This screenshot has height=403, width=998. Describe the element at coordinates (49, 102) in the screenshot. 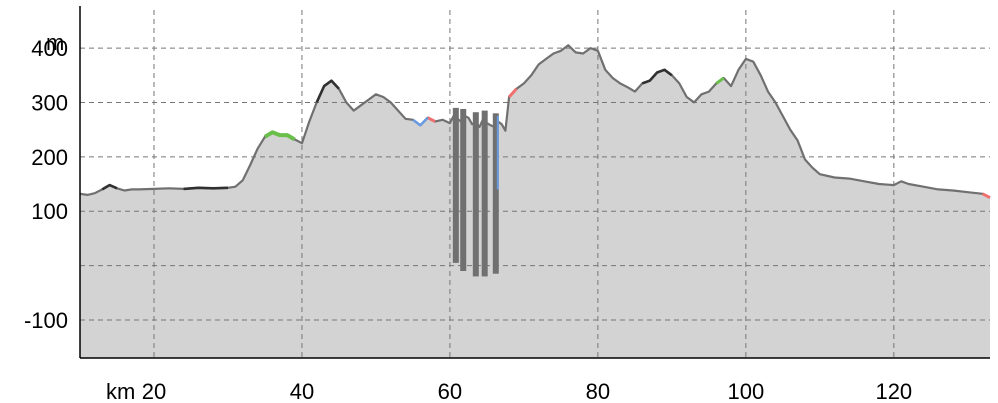

I see `y-tick-label: 300` at that location.